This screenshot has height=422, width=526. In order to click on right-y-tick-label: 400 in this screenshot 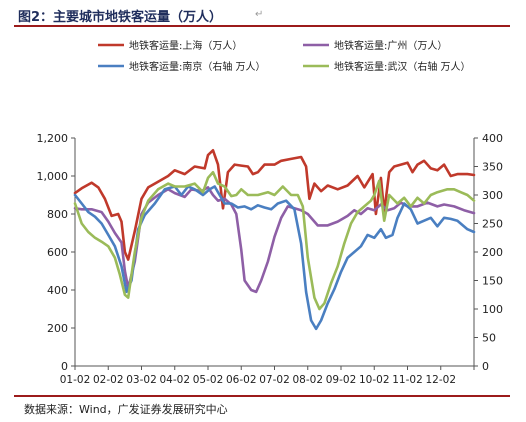, I will do `click(492, 138)`.